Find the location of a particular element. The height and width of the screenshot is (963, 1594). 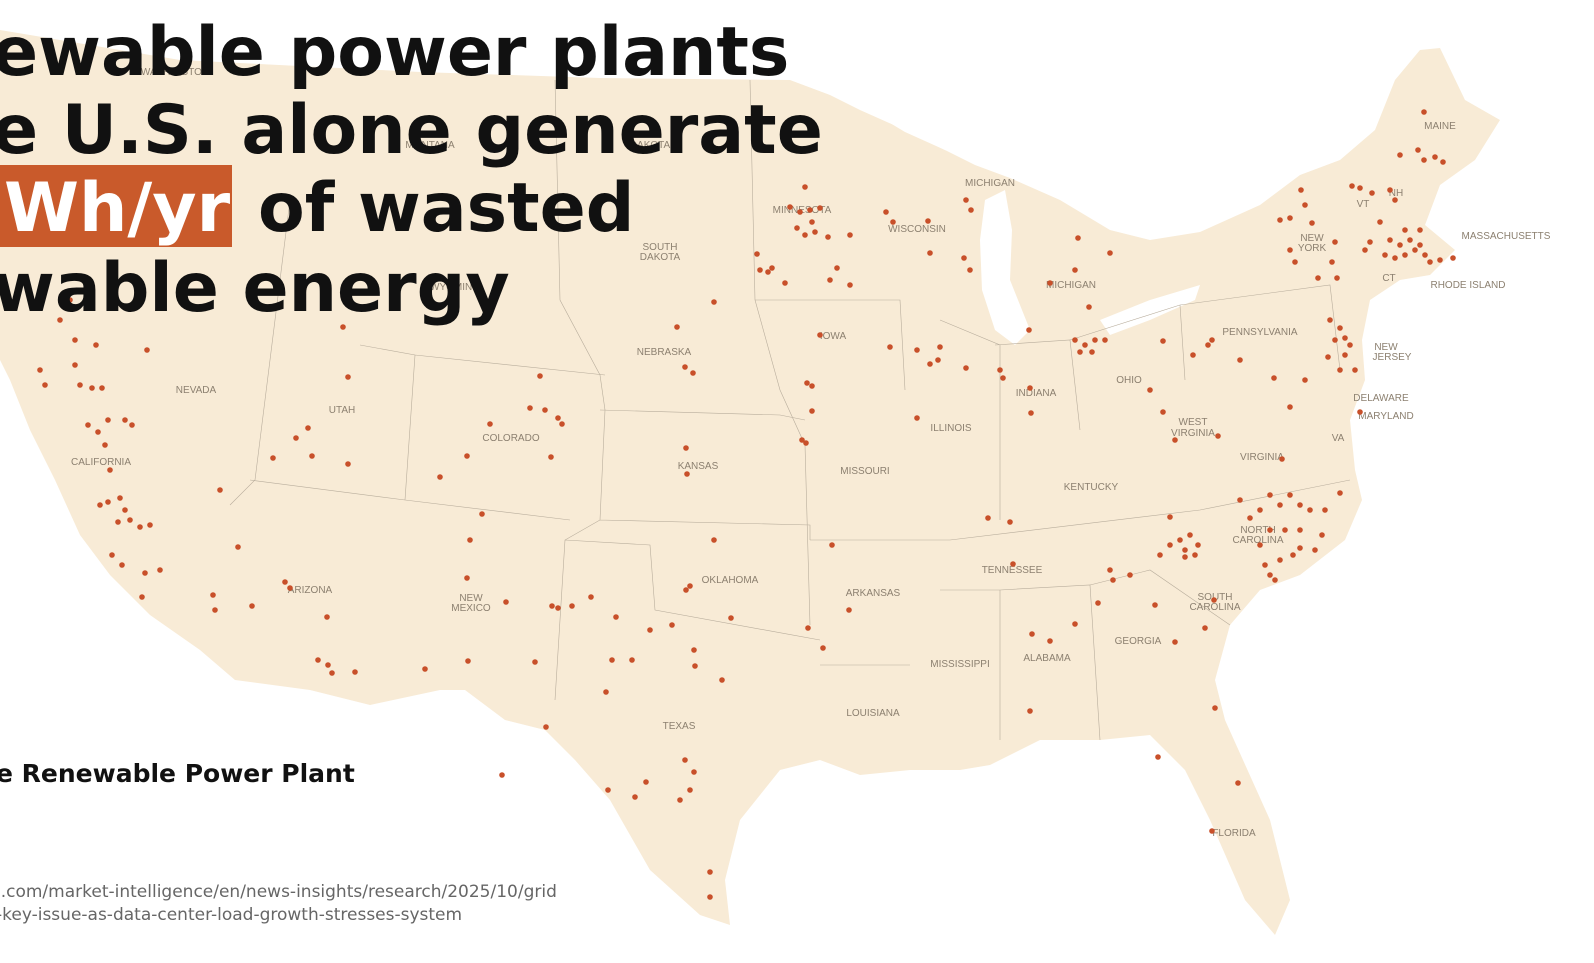

state-label: ARKANSAS is located at coordinates (873, 593).